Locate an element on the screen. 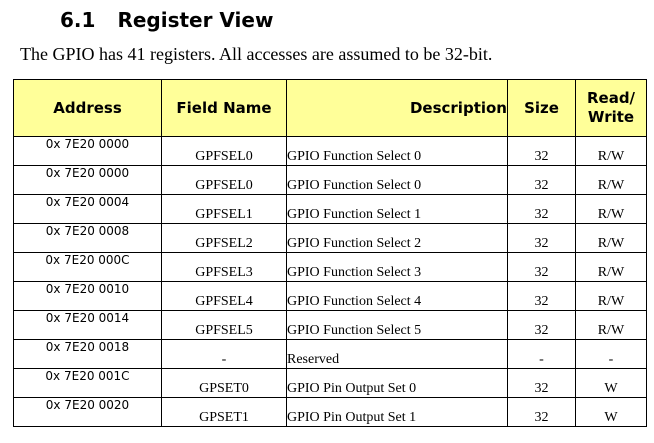  description-cell: GPIO Function Select 4 is located at coordinates (397, 296).